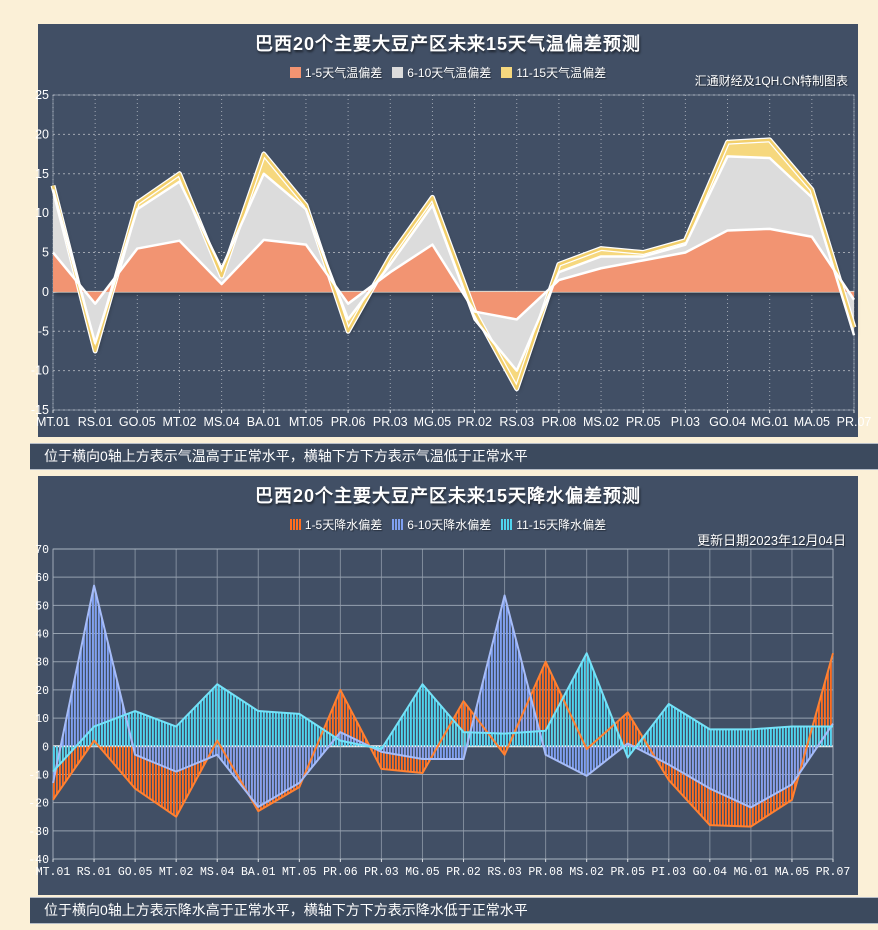  What do you see at coordinates (561, 525) in the screenshot?
I see `legend-label-2: 11-15天降水偏差` at bounding box center [561, 525].